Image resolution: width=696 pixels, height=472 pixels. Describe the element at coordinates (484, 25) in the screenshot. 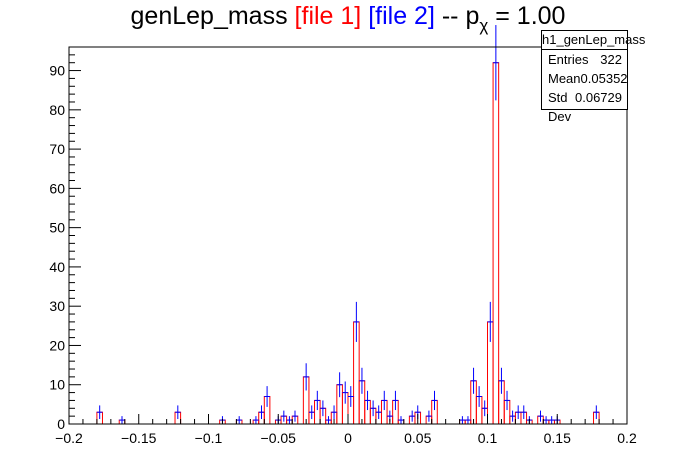

I see `title-subscript: χ` at that location.